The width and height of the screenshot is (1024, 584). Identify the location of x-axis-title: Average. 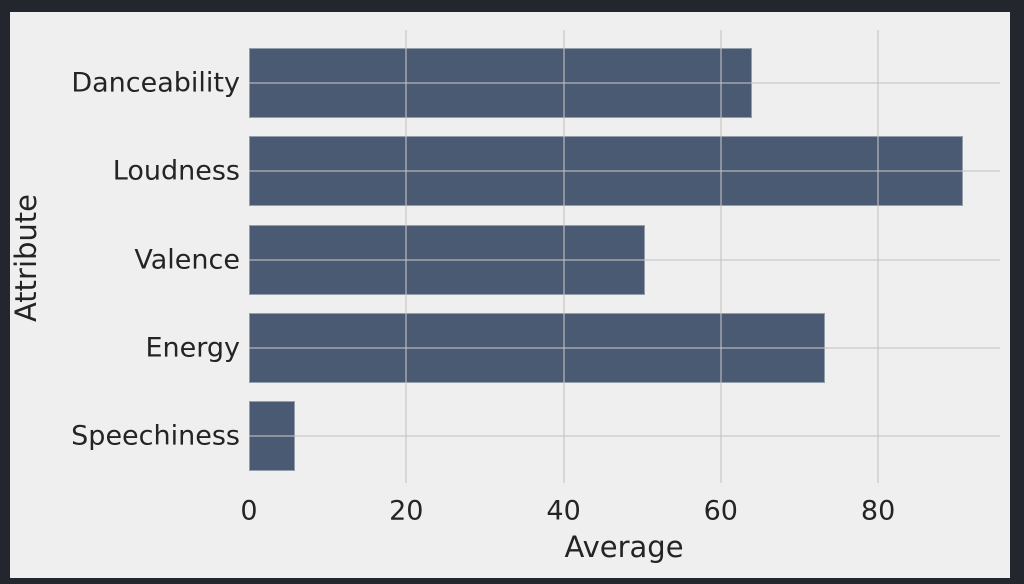
(624, 547).